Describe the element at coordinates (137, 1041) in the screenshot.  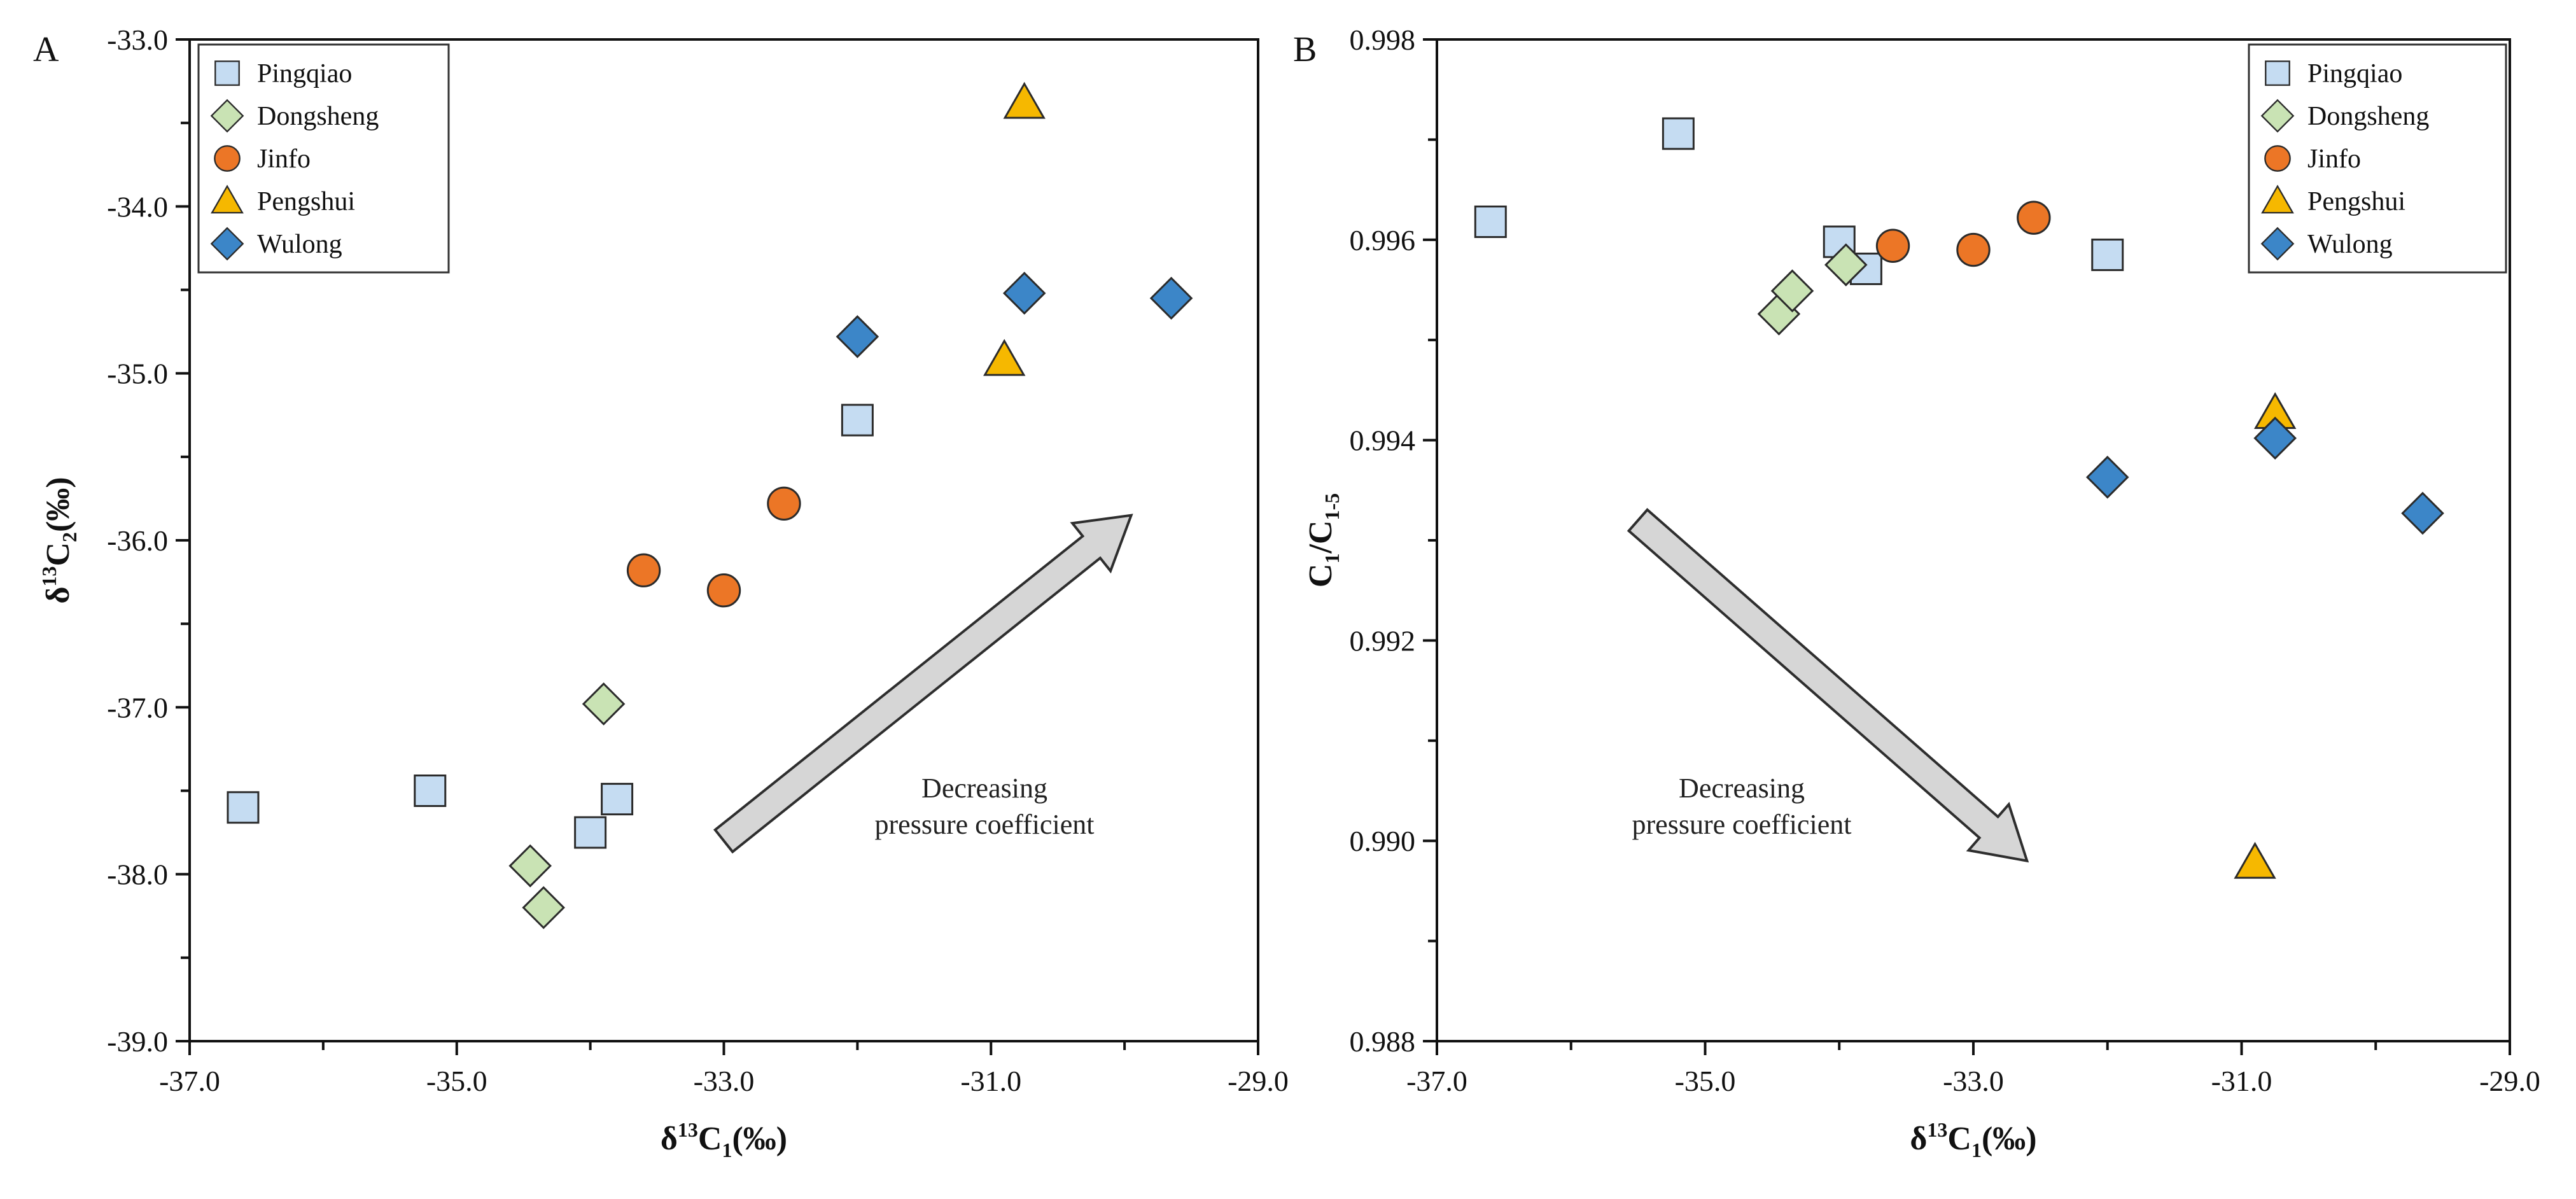
I see `y-tick-label: -39.0` at that location.